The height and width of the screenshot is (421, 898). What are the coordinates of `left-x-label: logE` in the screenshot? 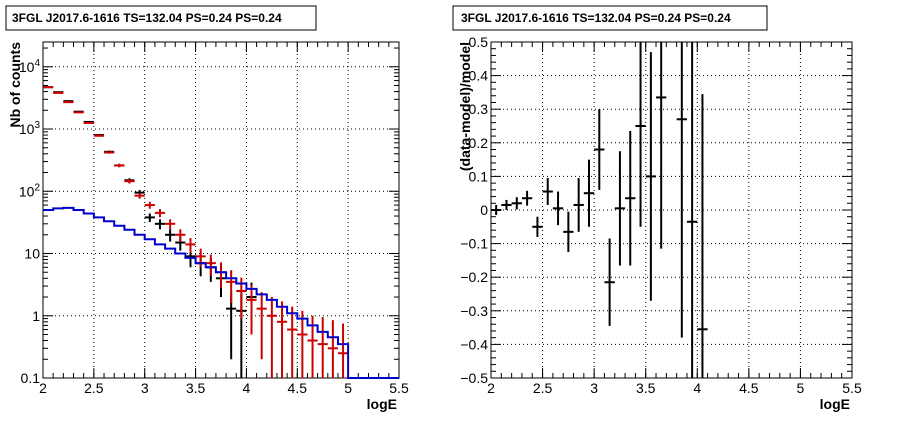 It's located at (382, 404).